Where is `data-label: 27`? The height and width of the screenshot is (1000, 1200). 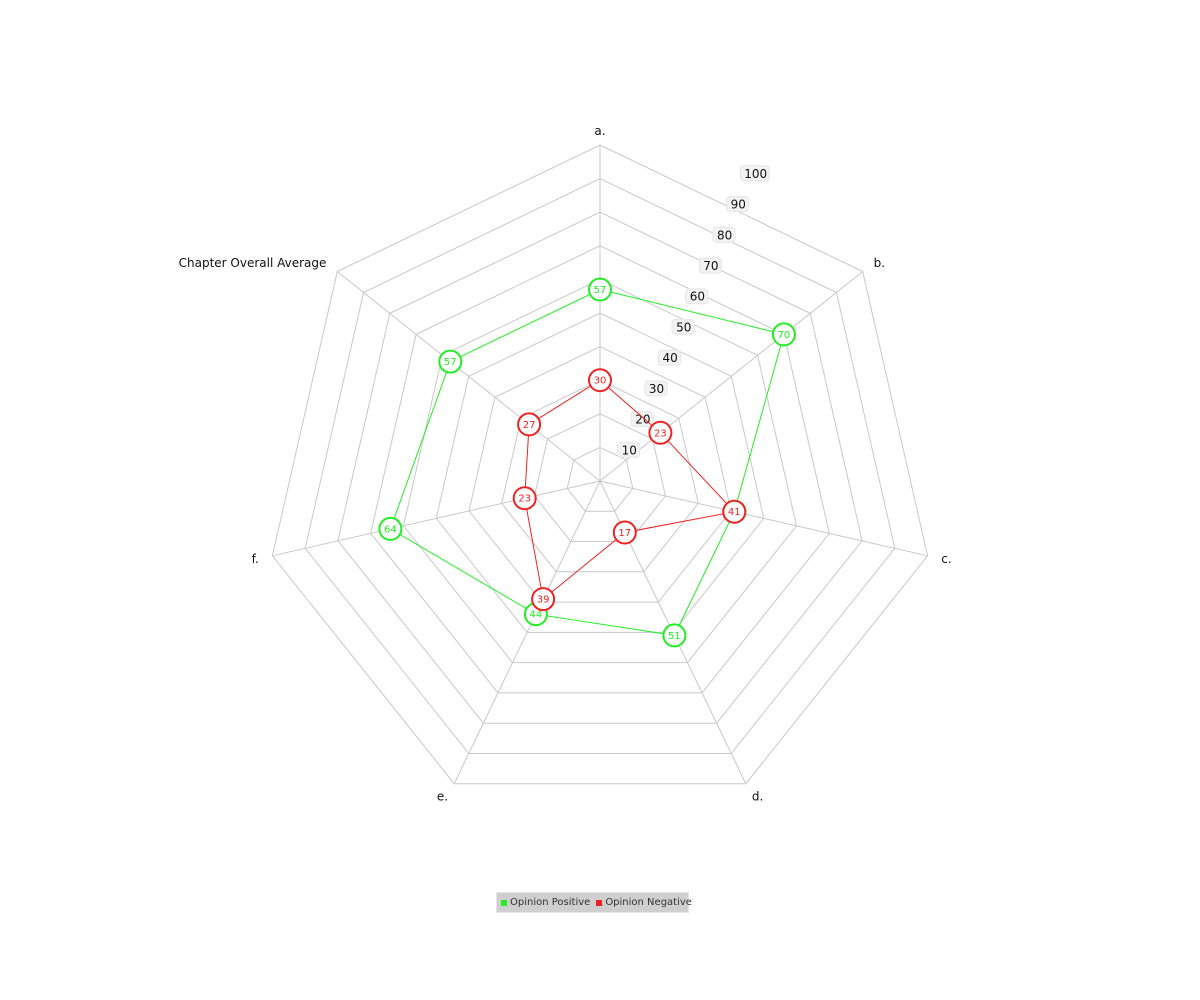 data-label: 27 is located at coordinates (529, 425).